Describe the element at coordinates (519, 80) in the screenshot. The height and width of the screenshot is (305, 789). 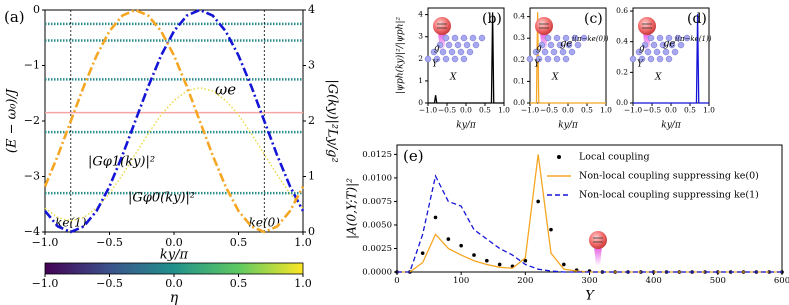
I see `y-tick-label: 0.1` at that location.